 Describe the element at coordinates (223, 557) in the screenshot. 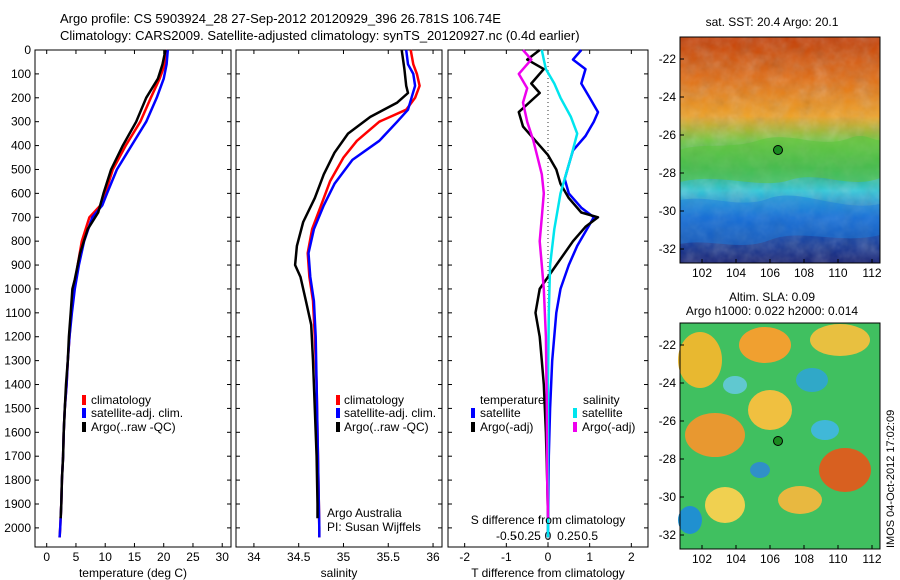

I see `x-tick-label: 30` at that location.